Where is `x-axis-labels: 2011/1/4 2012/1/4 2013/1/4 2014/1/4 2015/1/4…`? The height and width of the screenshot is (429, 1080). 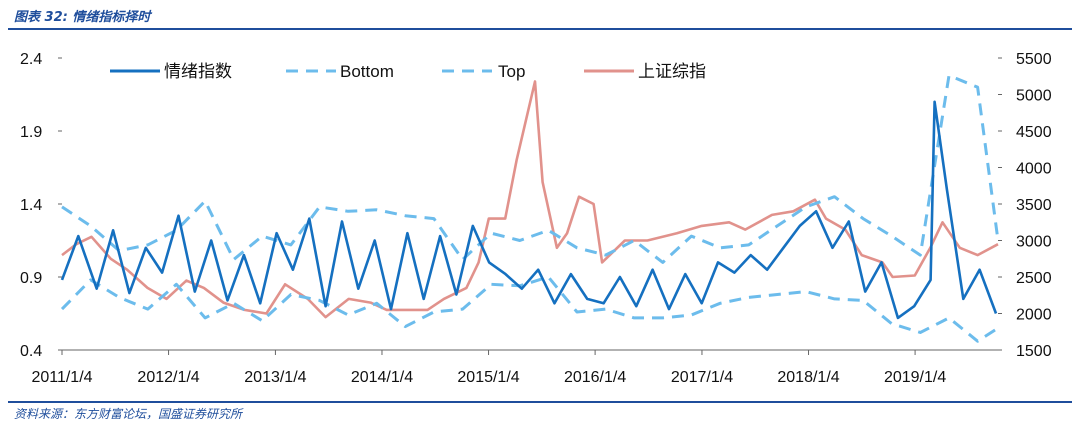
x-axis-labels: 2011/1/4 2012/1/4 2013/1/4 2014/1/4 2015/1/4… is located at coordinates (488, 368).